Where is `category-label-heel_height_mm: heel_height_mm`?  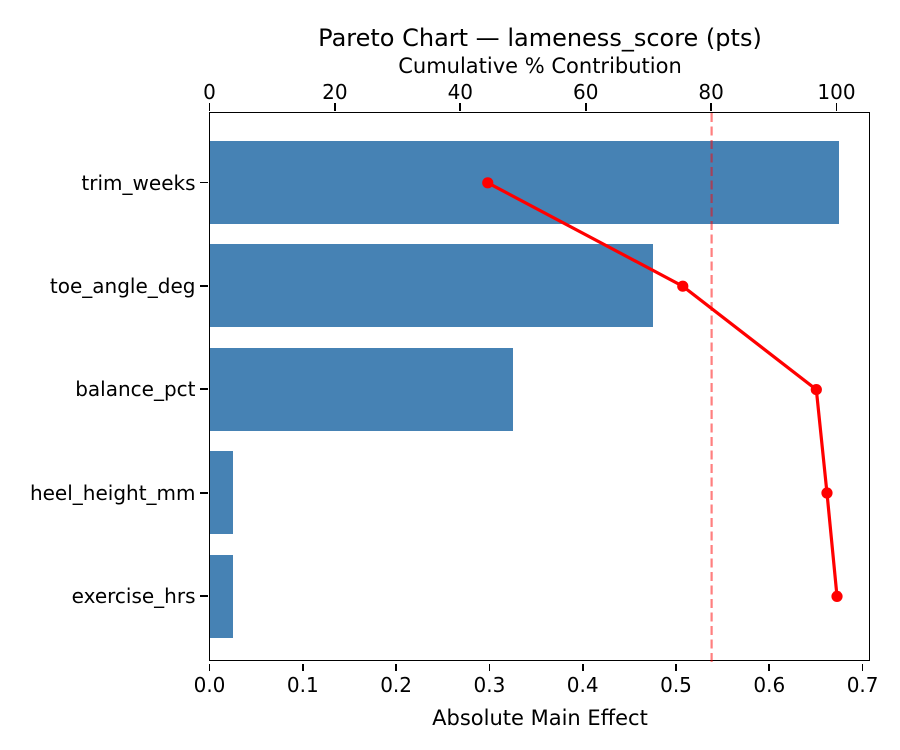 category-label-heel_height_mm: heel_height_mm is located at coordinates (112, 492).